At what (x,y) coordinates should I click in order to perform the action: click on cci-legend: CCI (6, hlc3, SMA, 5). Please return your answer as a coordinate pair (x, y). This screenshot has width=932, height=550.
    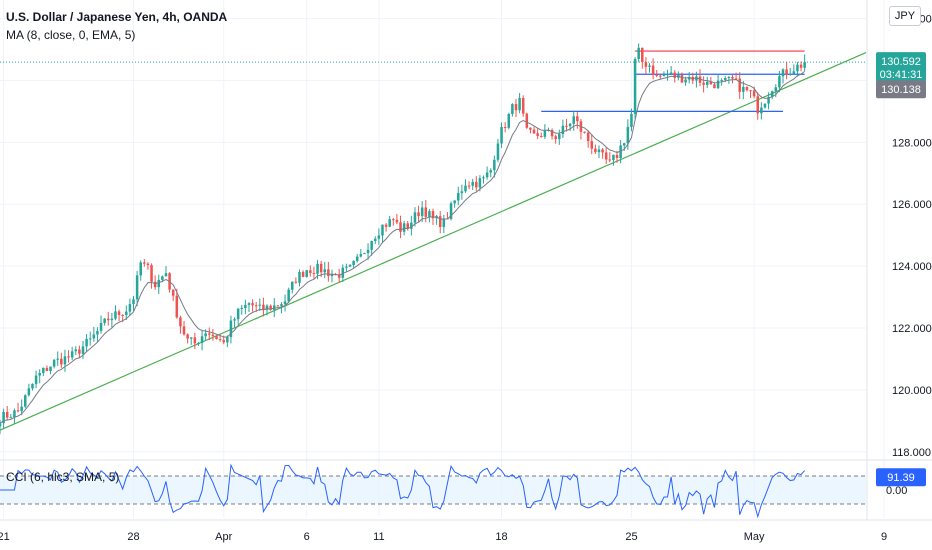
    Looking at the image, I should click on (63, 477).